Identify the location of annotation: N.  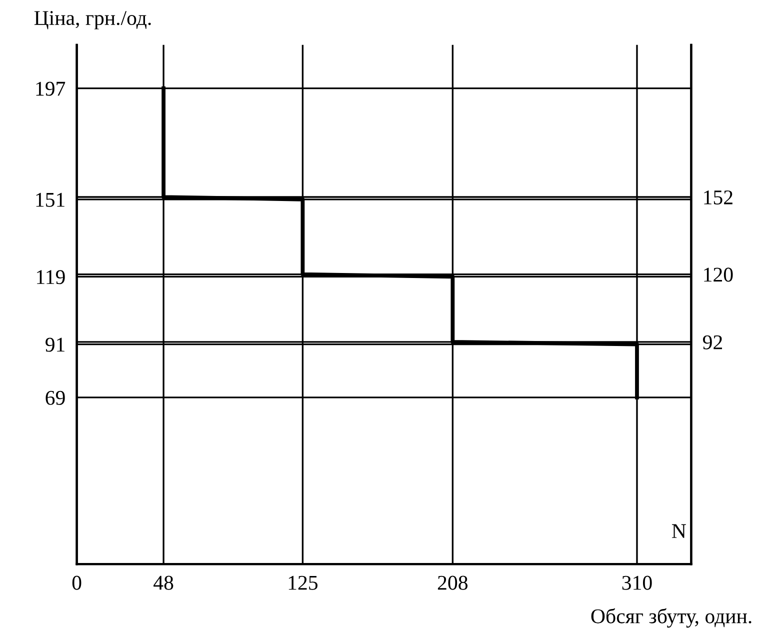
(679, 531).